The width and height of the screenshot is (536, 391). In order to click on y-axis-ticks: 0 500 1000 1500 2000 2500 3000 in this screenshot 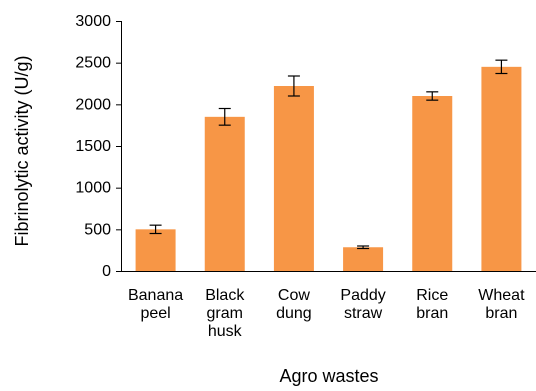, I will do `click(98, 146)`.